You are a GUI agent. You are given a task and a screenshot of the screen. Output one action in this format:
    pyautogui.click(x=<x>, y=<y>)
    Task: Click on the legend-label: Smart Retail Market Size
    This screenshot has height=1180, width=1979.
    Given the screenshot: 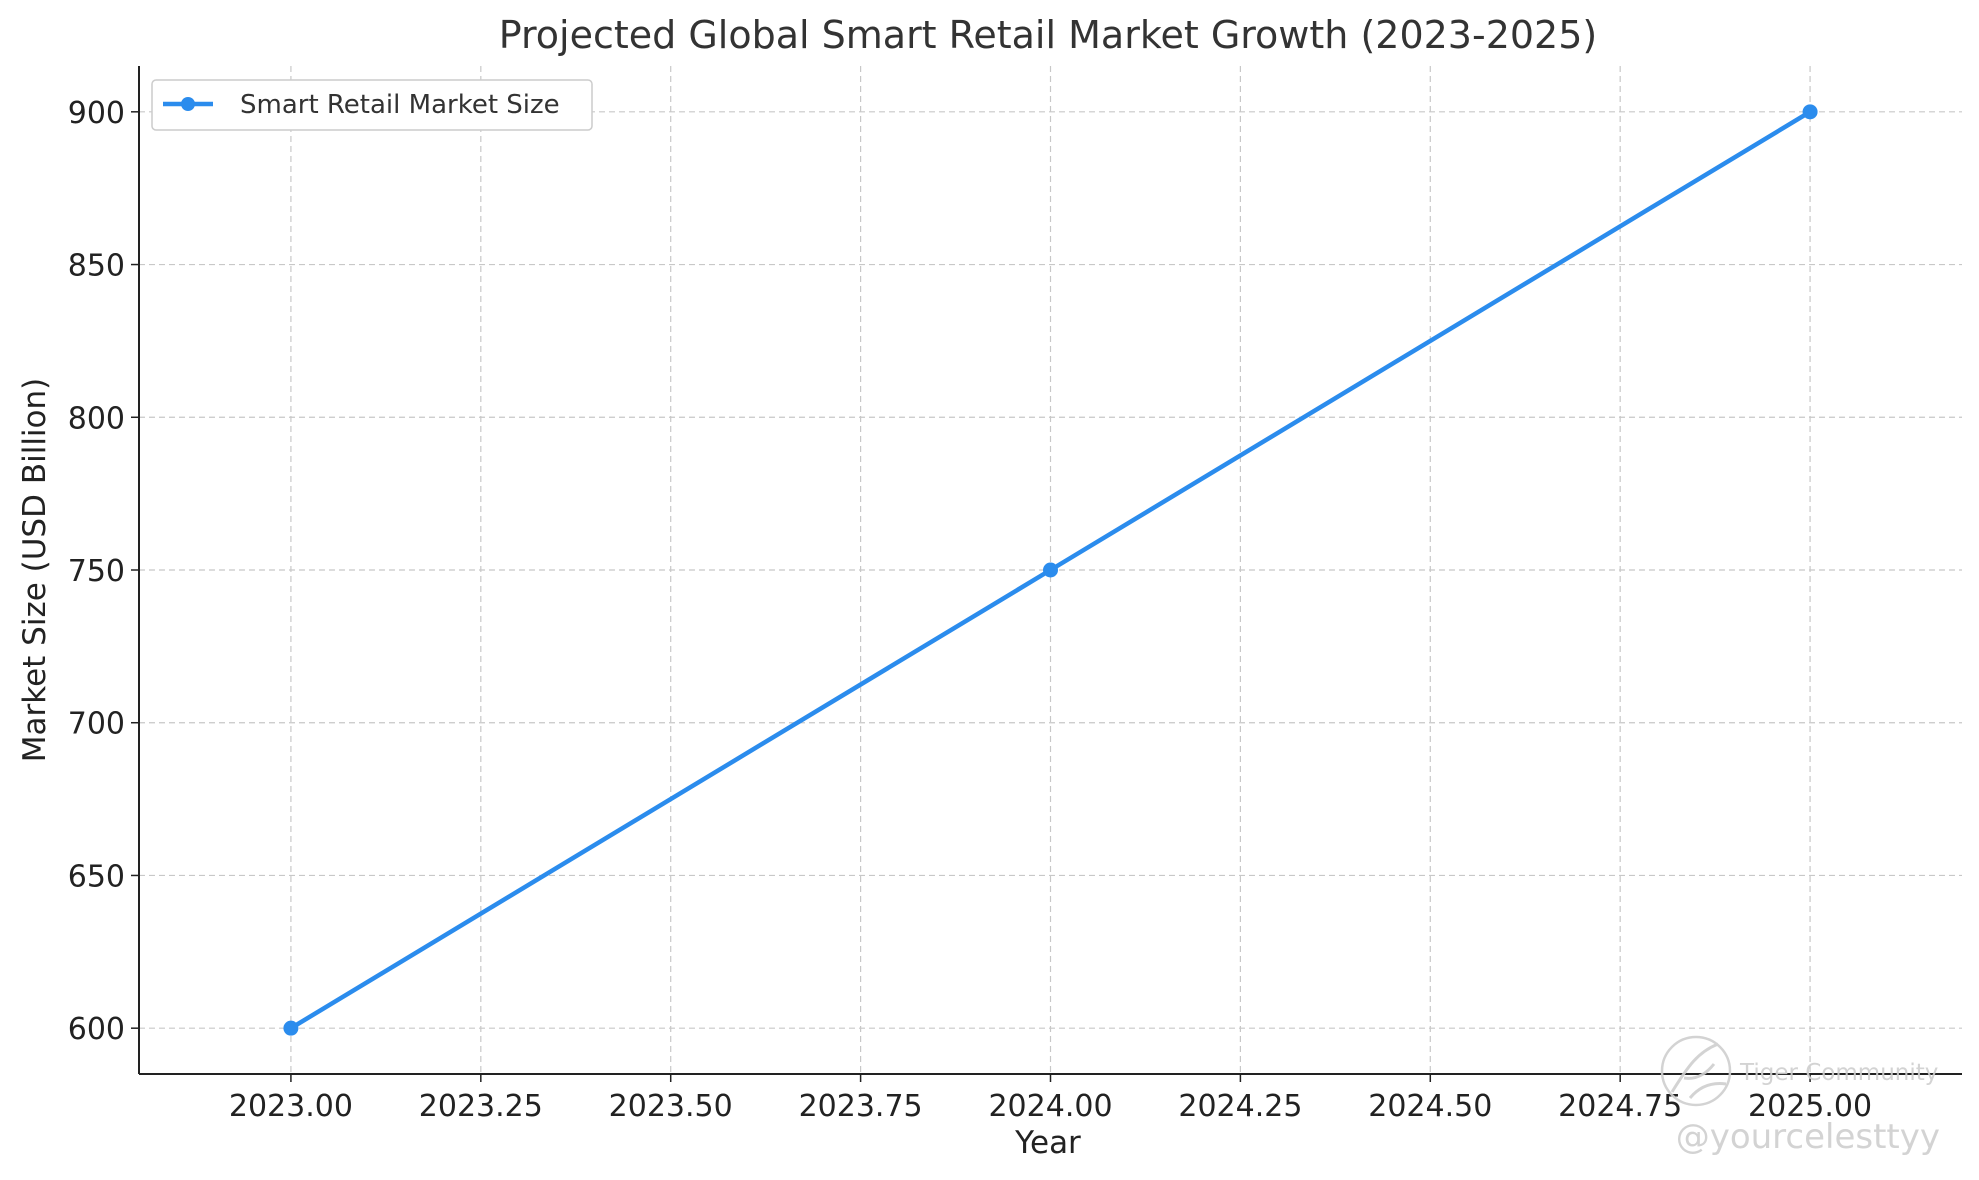 What is the action you would take?
    pyautogui.click(x=400, y=105)
    